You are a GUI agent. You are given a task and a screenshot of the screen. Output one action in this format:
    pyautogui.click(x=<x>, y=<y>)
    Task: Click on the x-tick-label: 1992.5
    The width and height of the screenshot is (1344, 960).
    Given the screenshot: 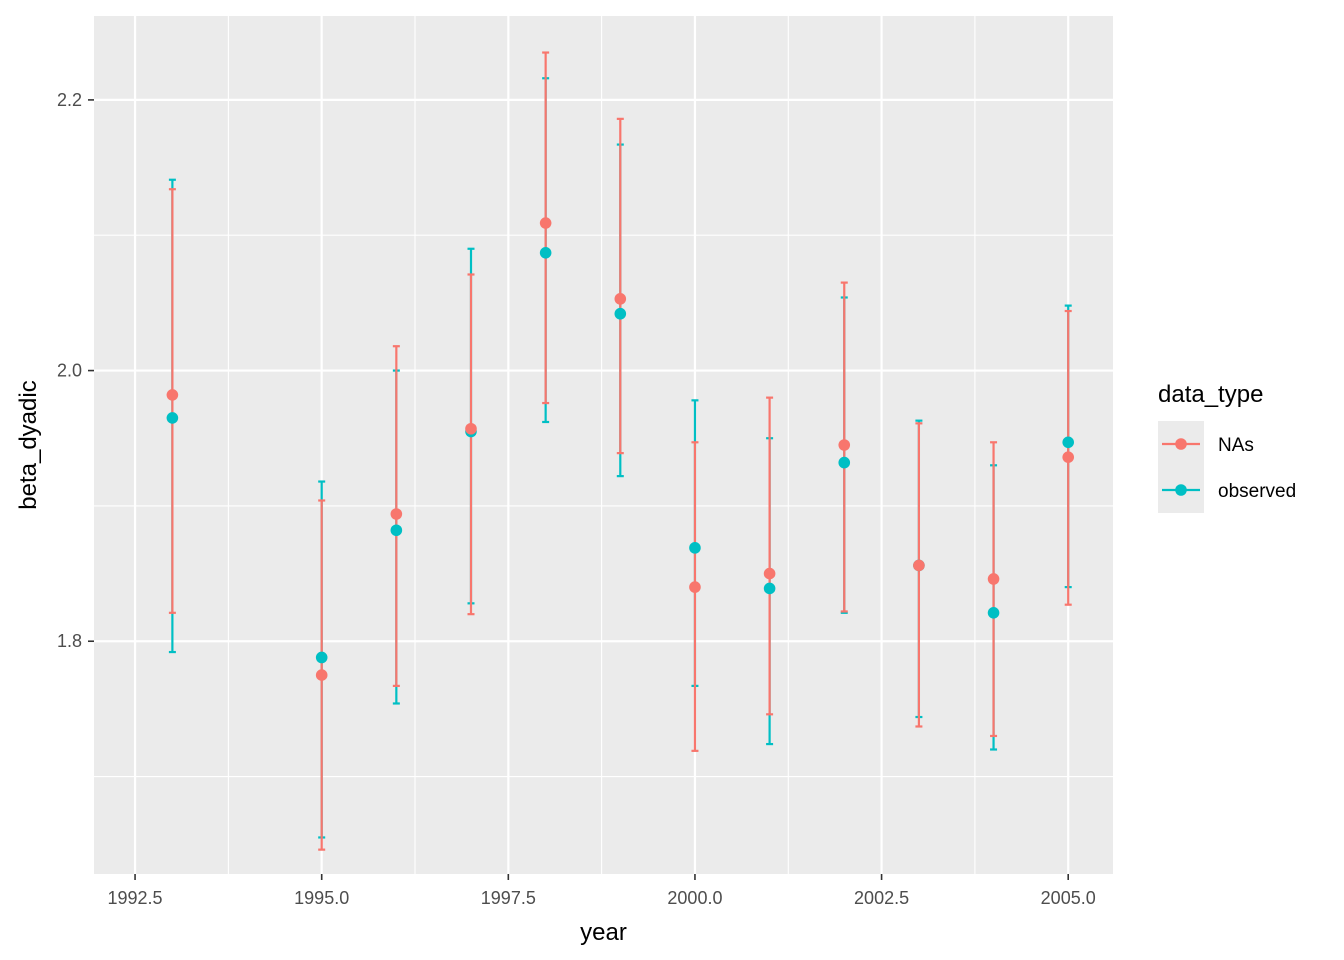 What is the action you would take?
    pyautogui.click(x=135, y=898)
    